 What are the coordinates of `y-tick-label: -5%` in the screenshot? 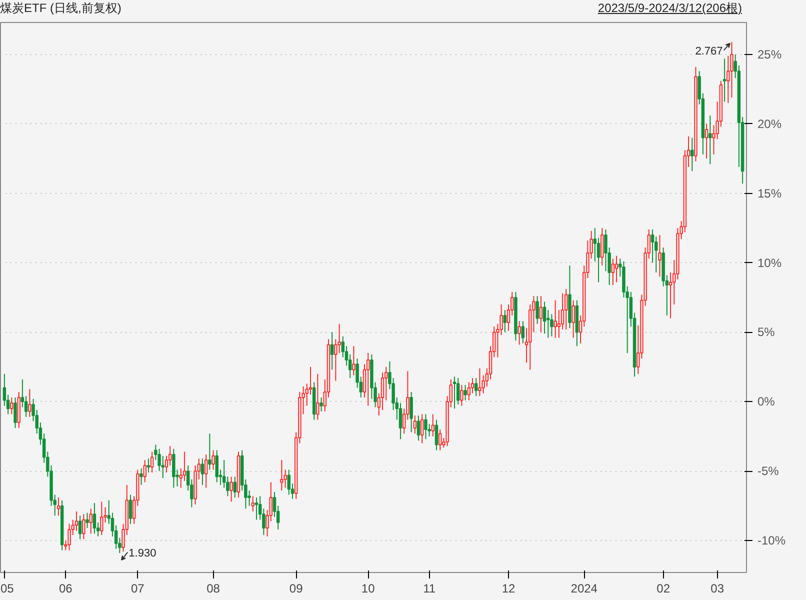 It's located at (769, 471).